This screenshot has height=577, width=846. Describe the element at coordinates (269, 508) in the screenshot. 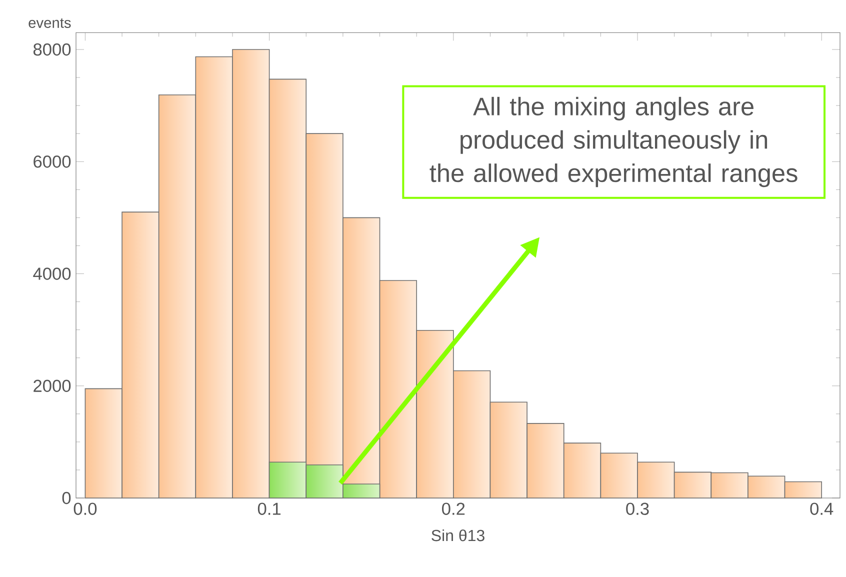

I see `x-tick-label: 0.1` at that location.